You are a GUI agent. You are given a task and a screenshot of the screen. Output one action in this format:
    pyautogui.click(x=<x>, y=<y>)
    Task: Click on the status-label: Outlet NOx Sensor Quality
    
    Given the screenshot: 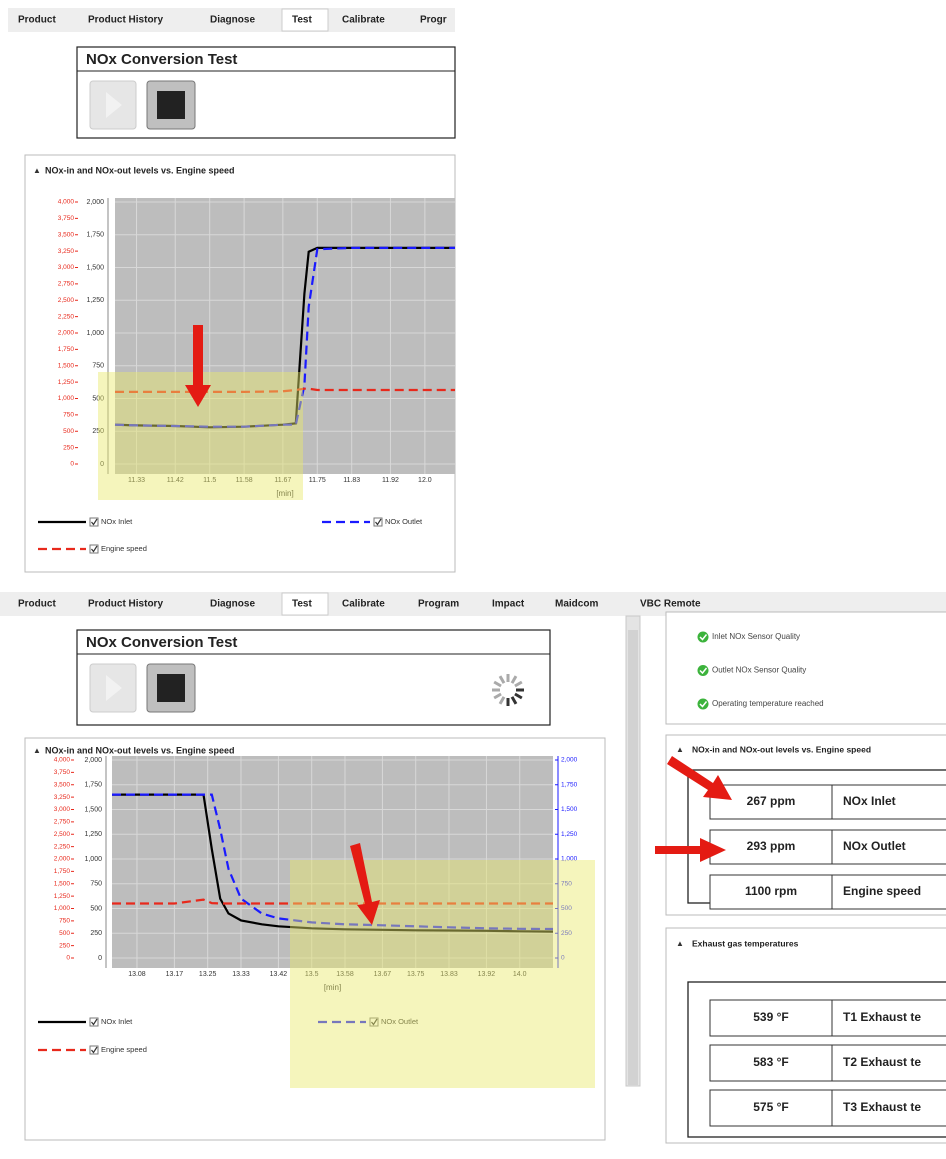 What is the action you would take?
    pyautogui.click(x=759, y=670)
    